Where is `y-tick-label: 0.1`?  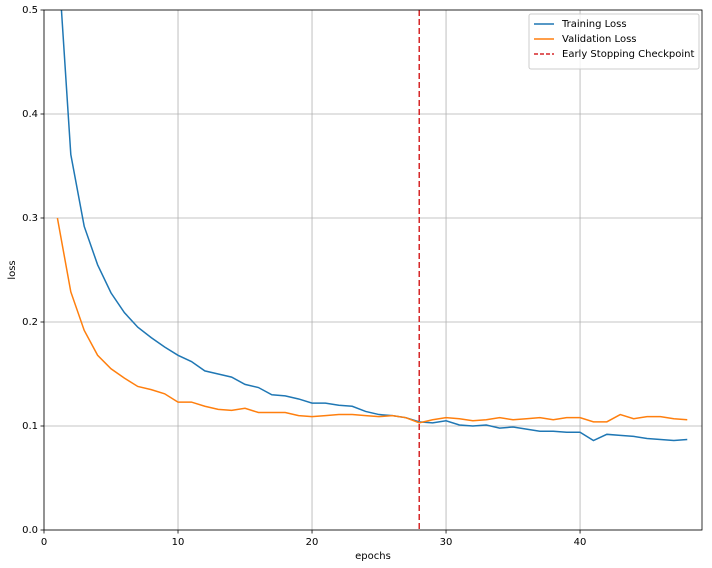 y-tick-label: 0.1 is located at coordinates (30, 426).